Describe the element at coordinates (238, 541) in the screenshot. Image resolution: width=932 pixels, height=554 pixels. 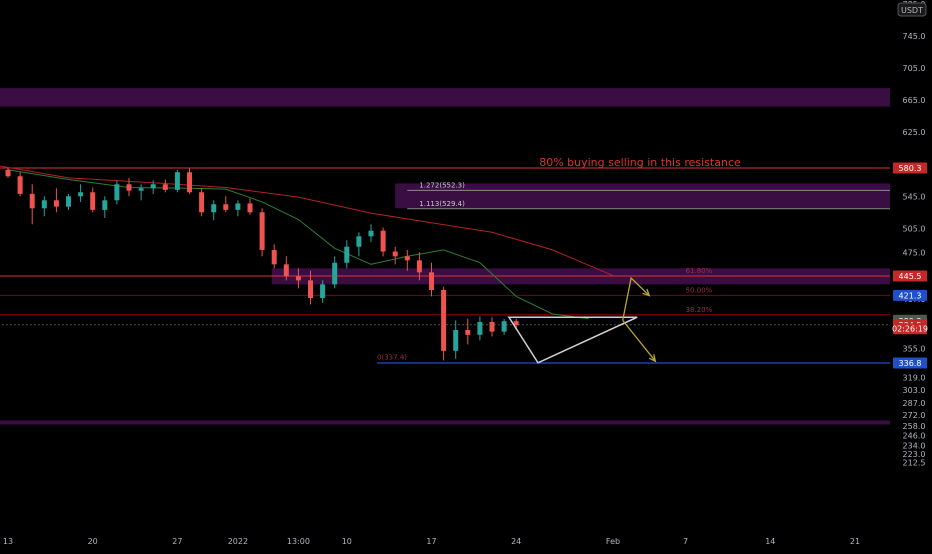
I see `time-tick-3: 2022` at that location.